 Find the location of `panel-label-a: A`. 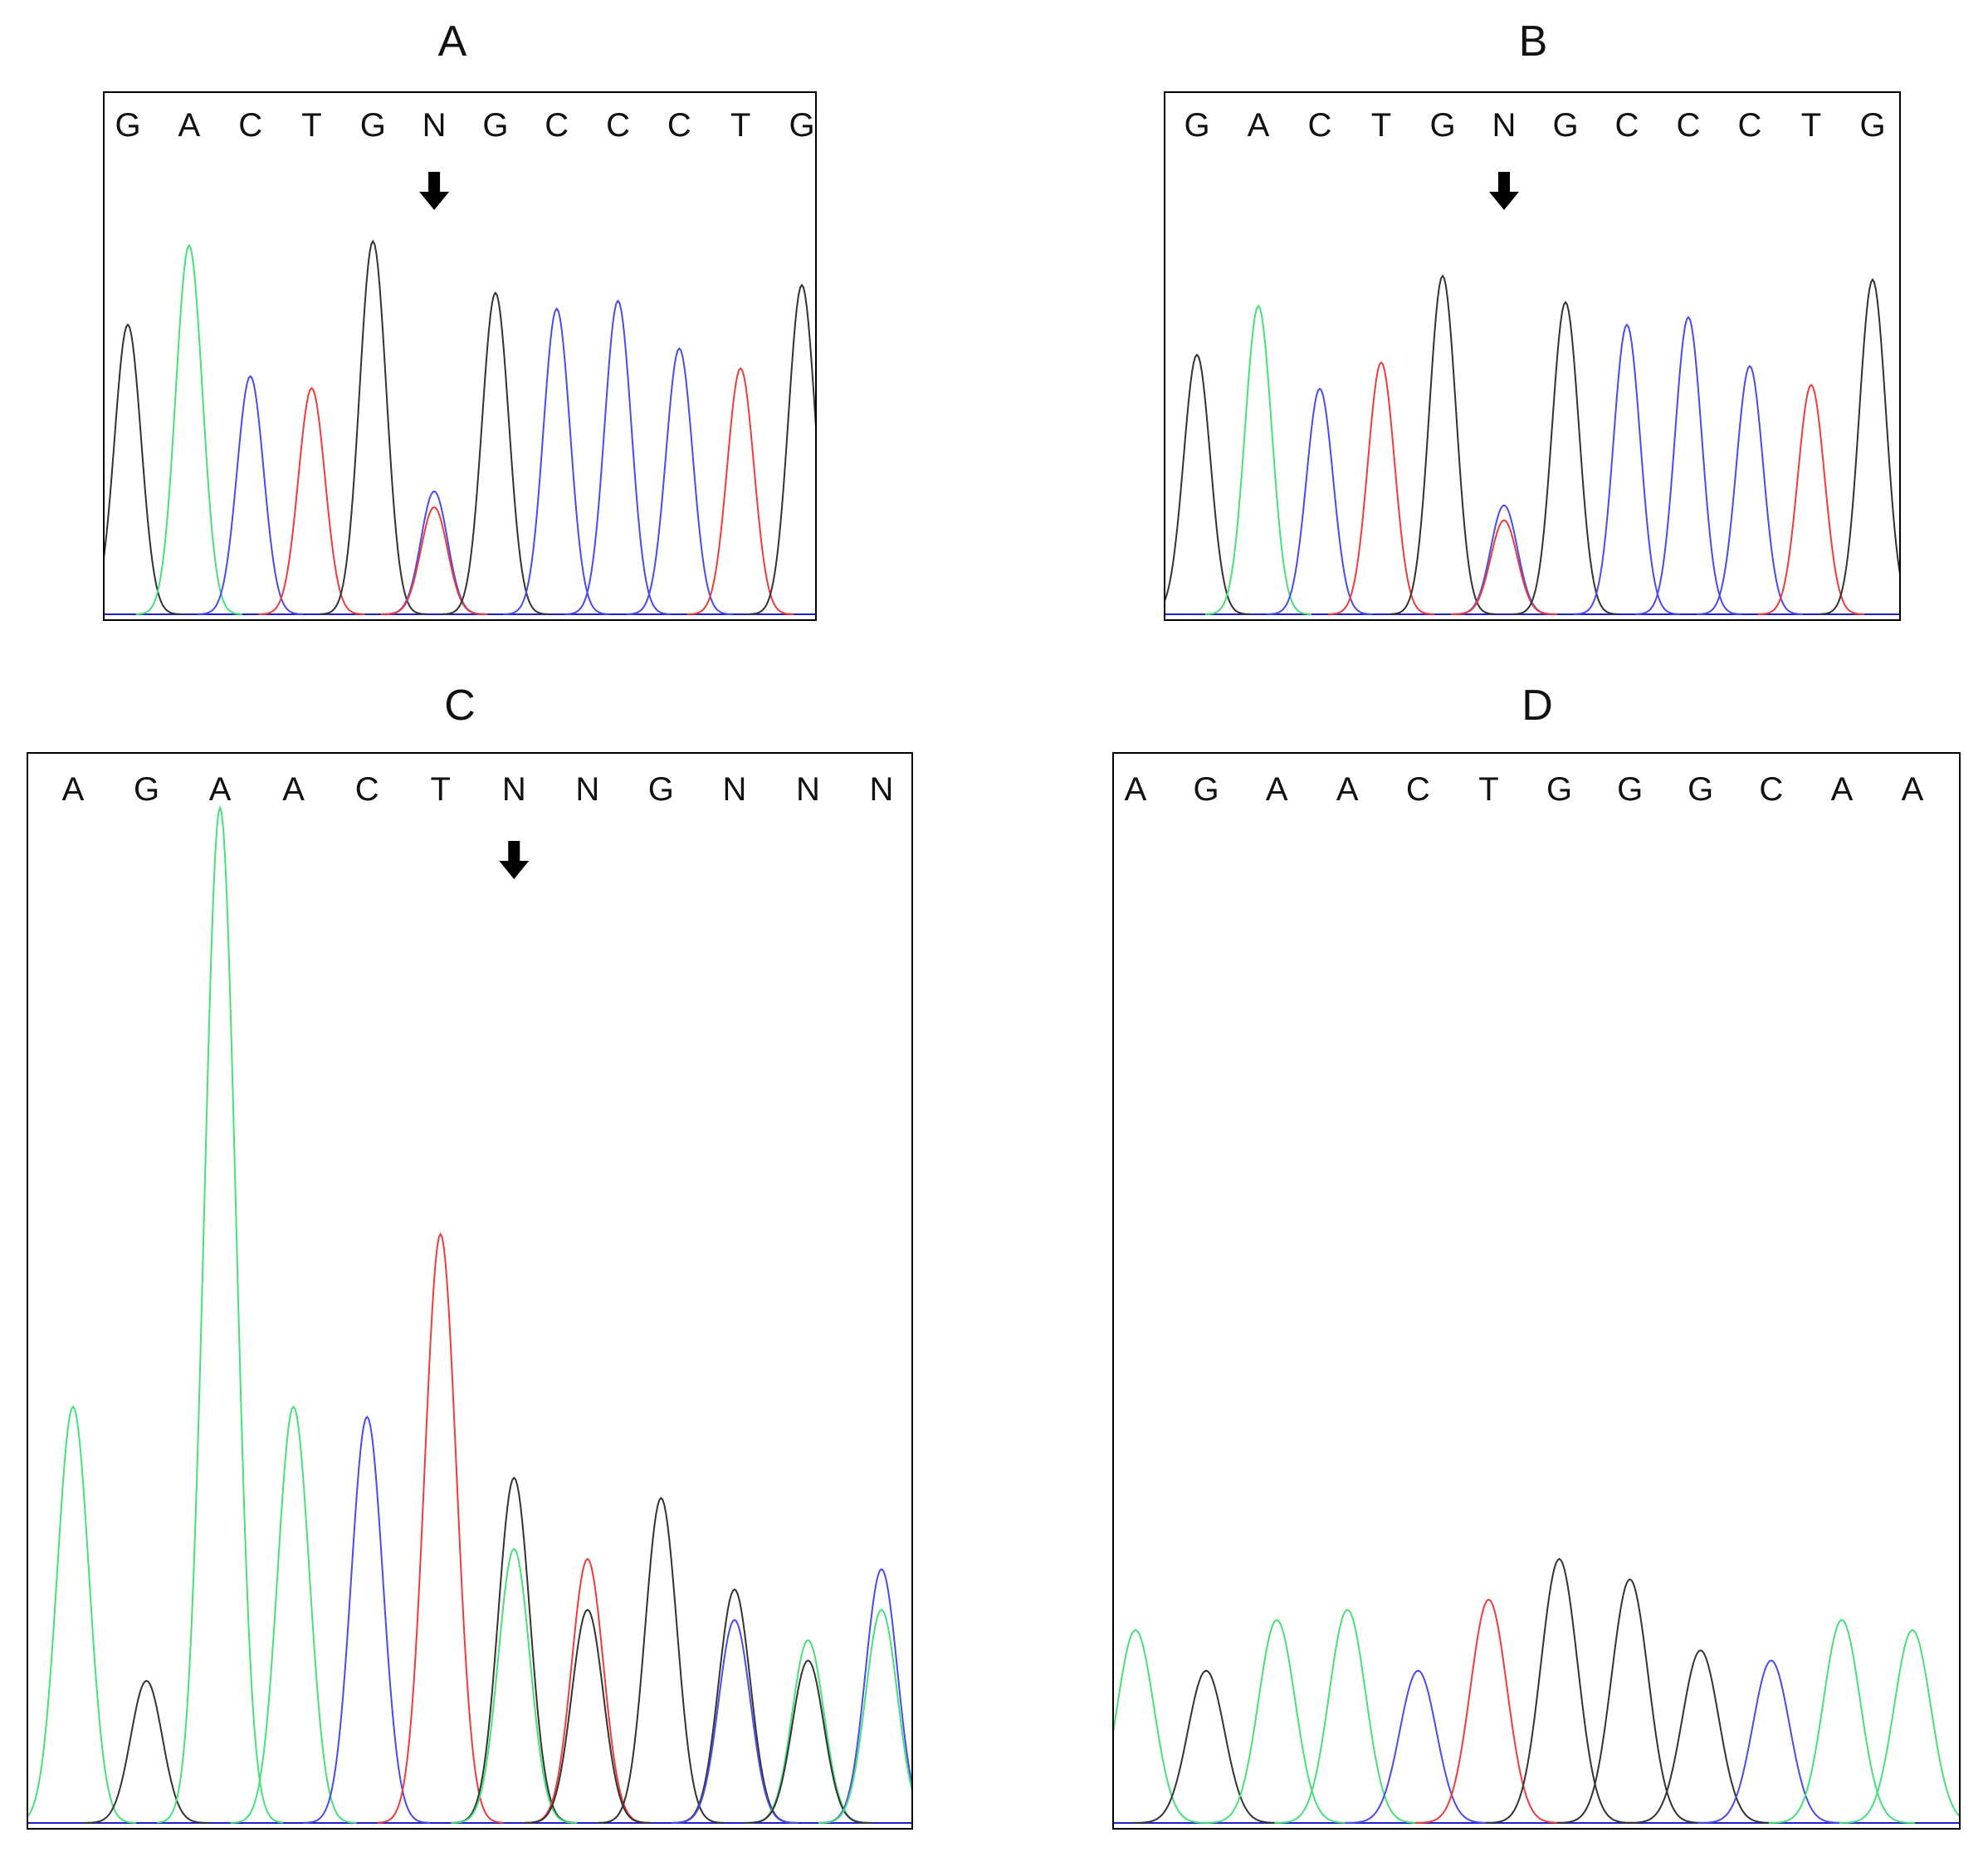

panel-label-a: A is located at coordinates (452, 41).